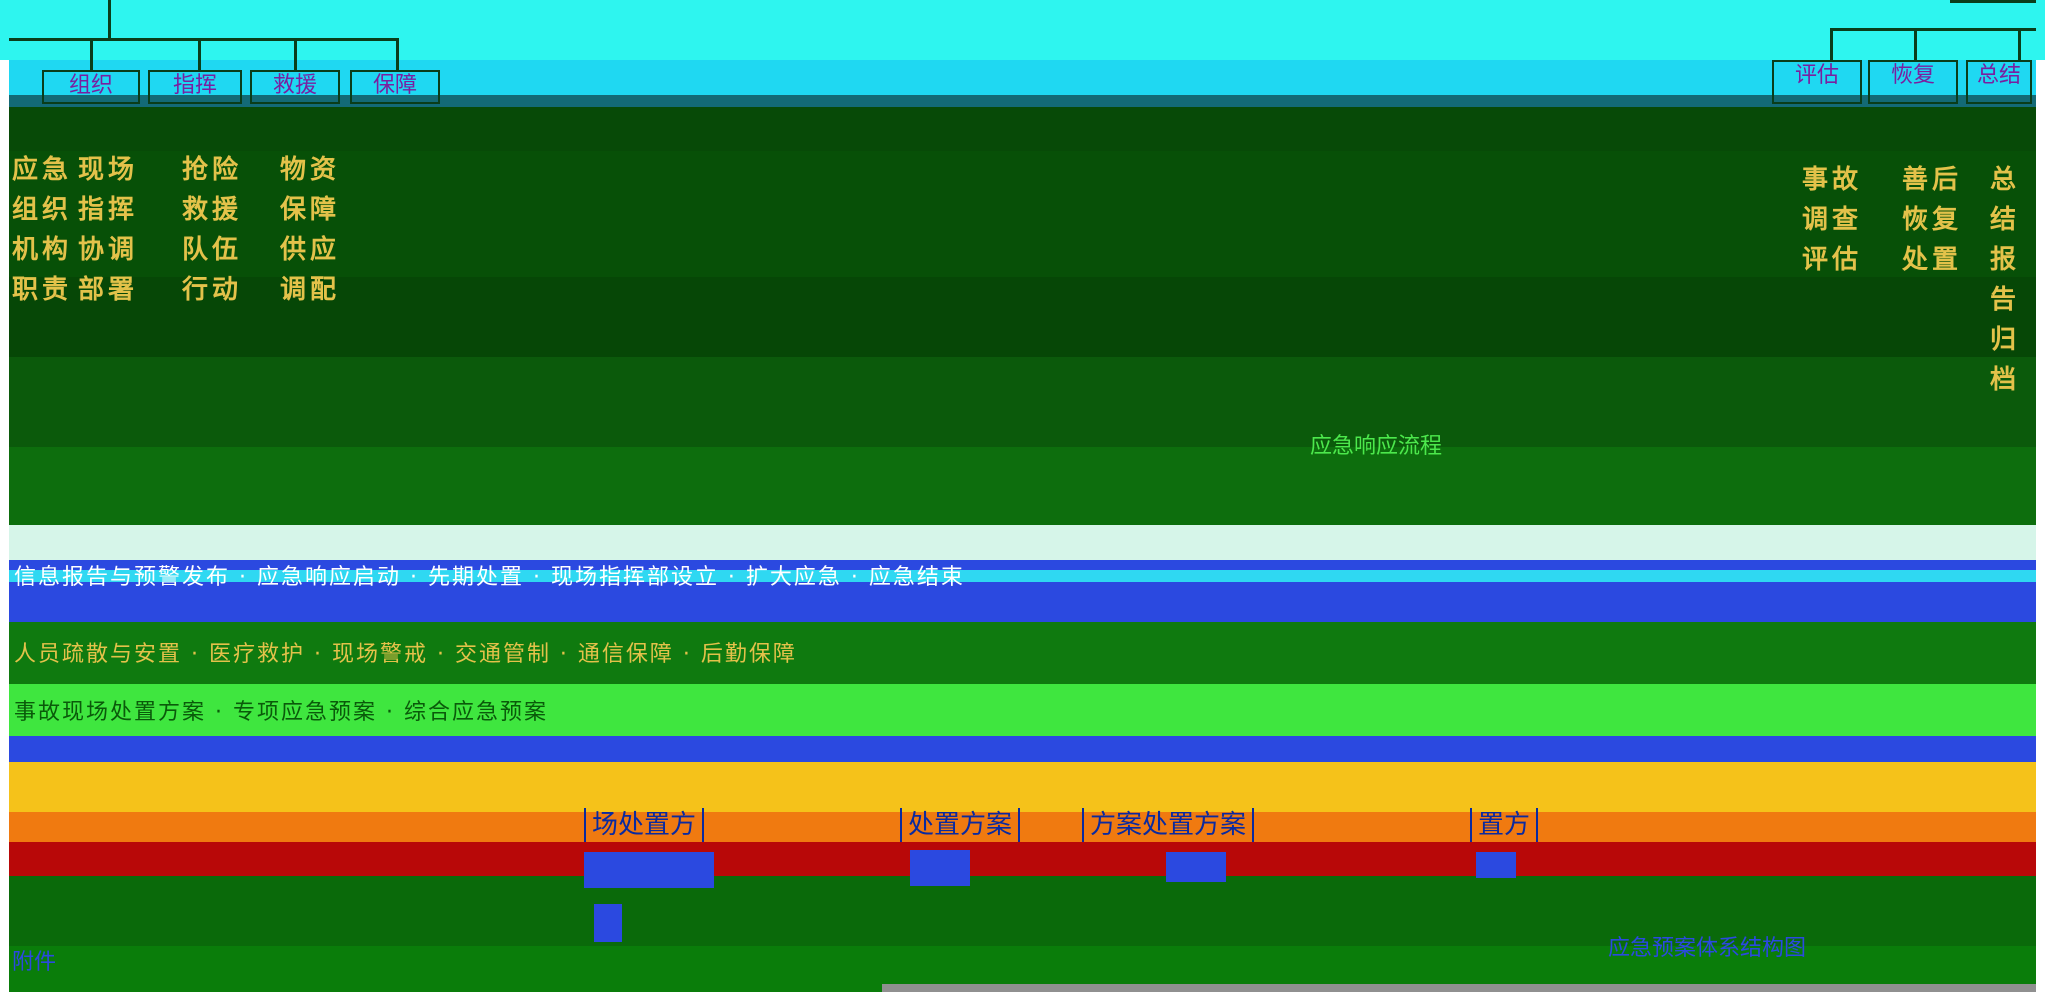  Describe the element at coordinates (608, 923) in the screenshot. I see `plan-block-1b` at that location.